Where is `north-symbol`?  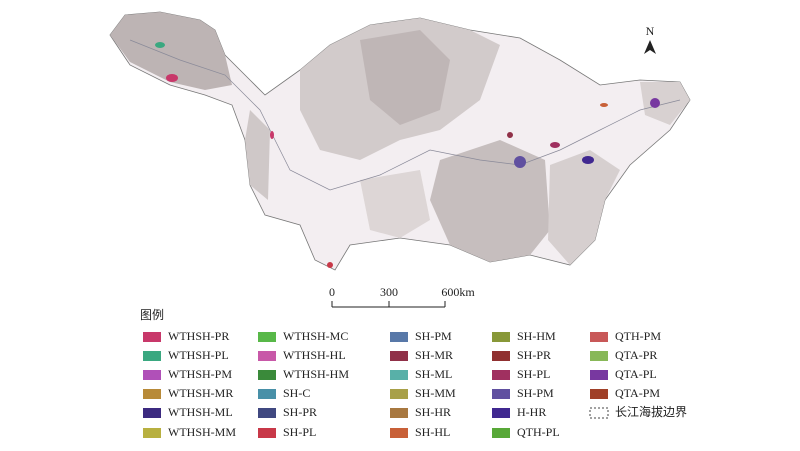 north-symbol is located at coordinates (650, 47).